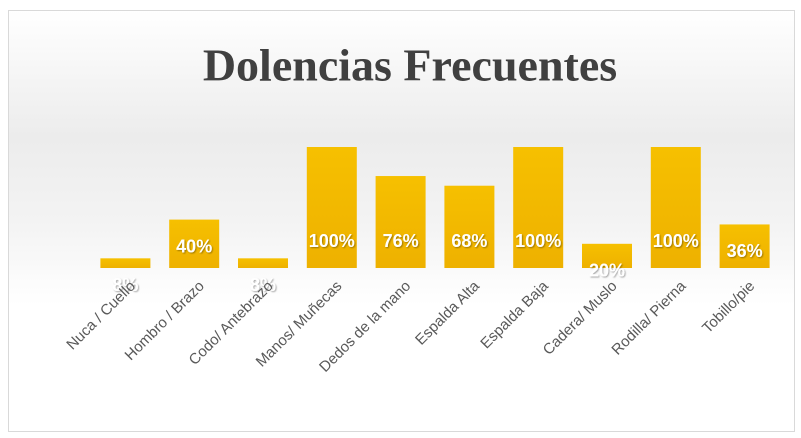 The height and width of the screenshot is (438, 801). I want to click on value-label: 40%, so click(194, 246).